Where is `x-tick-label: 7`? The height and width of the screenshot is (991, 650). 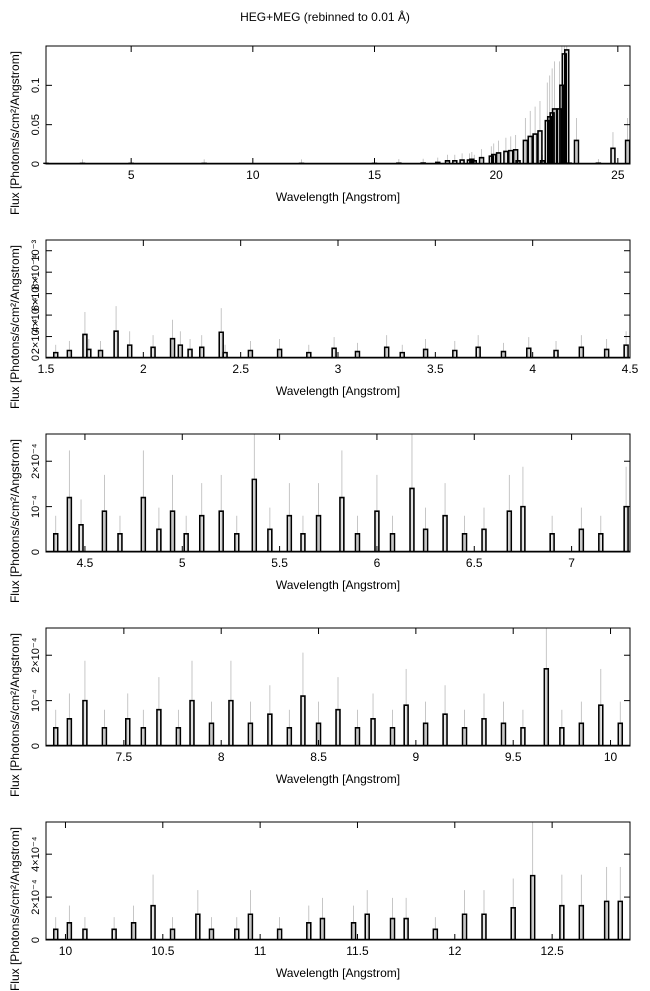
x-tick-label: 7 is located at coordinates (571, 563).